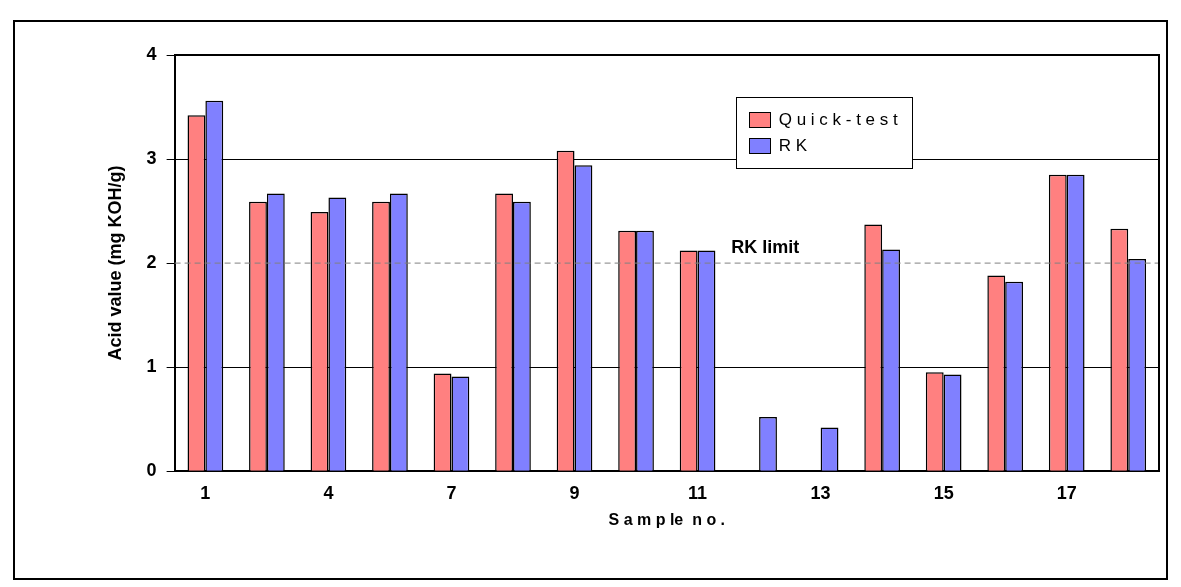  What do you see at coordinates (151, 53) in the screenshot?
I see `y-tick-label: 4` at bounding box center [151, 53].